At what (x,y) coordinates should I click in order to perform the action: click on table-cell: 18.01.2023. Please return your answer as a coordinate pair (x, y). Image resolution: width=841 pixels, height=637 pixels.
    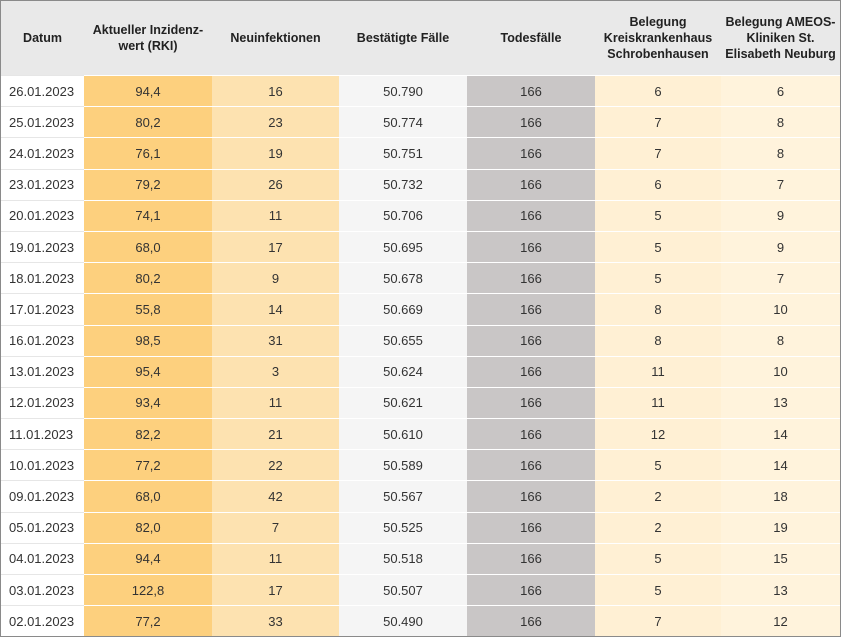
    Looking at the image, I should click on (42, 278).